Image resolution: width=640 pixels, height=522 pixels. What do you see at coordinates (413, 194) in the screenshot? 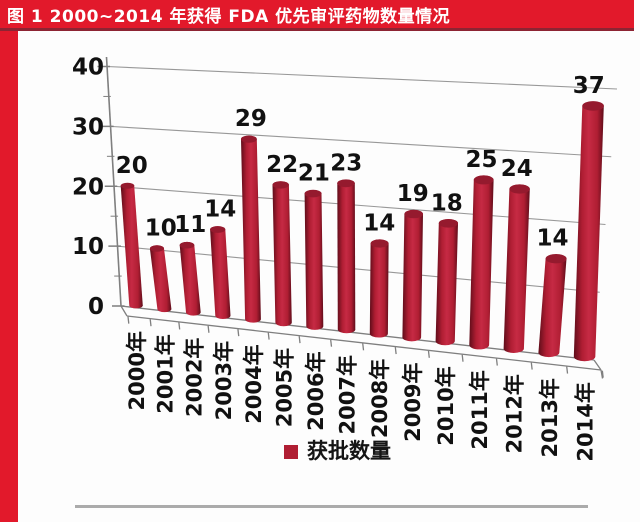
I see `bar-value-label: 19` at bounding box center [413, 194].